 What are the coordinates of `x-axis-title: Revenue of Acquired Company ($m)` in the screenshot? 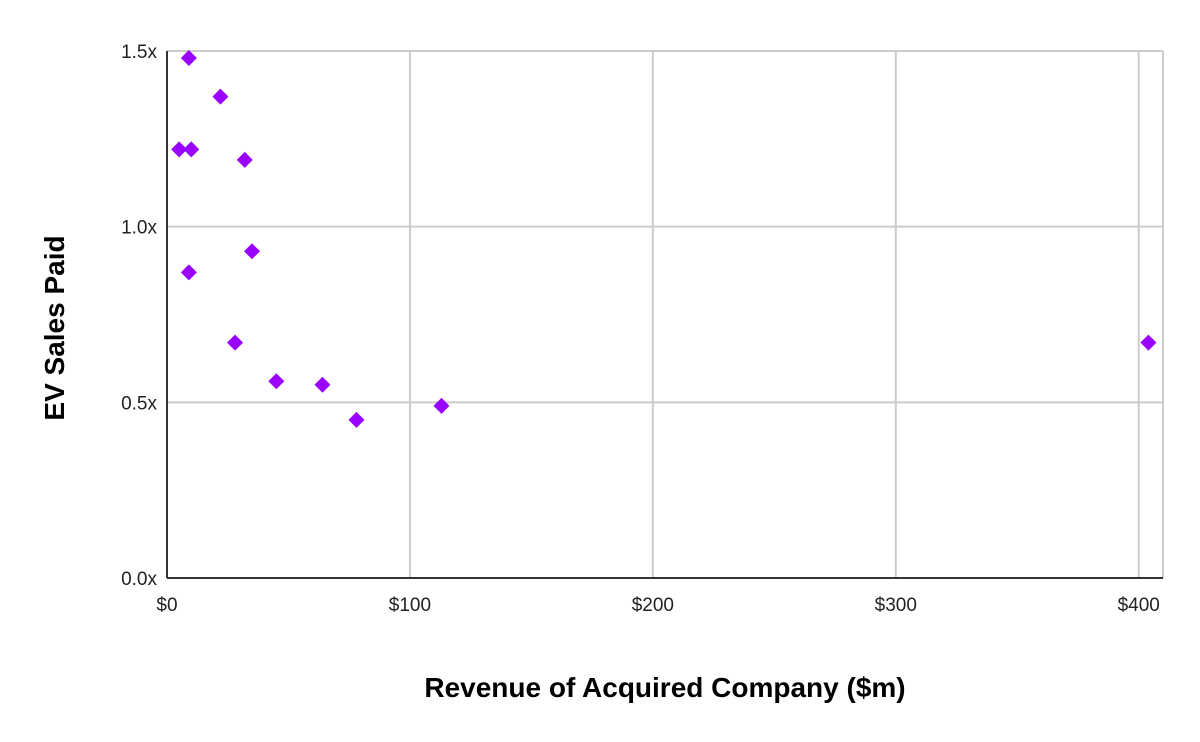 It's located at (664, 687).